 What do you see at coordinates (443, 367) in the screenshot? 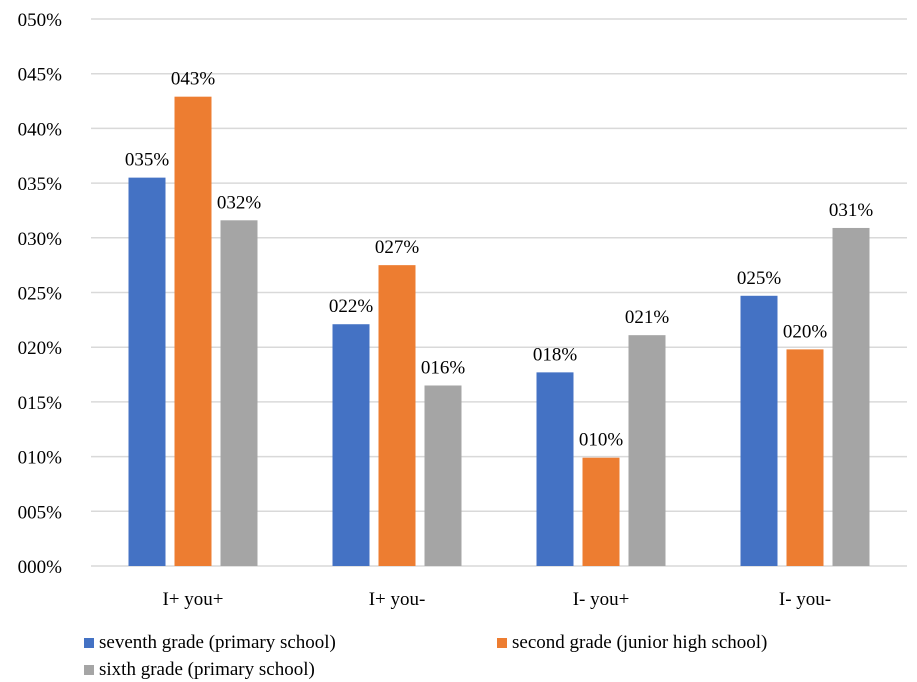
I see `data-label: 016%` at bounding box center [443, 367].